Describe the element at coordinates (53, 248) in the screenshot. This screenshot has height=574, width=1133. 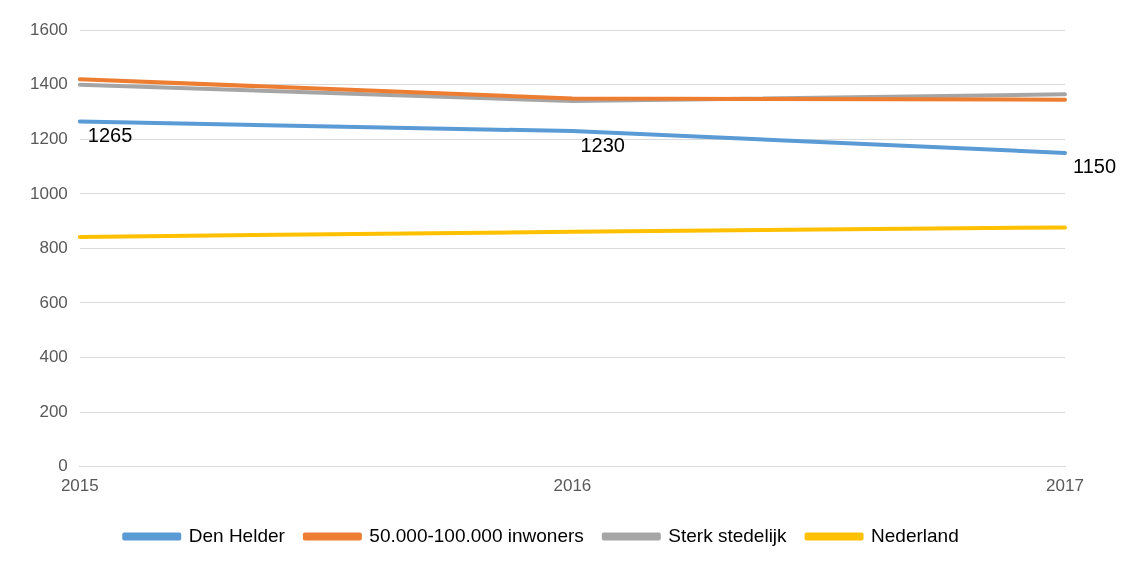
I see `y-tick-label: 800` at that location.